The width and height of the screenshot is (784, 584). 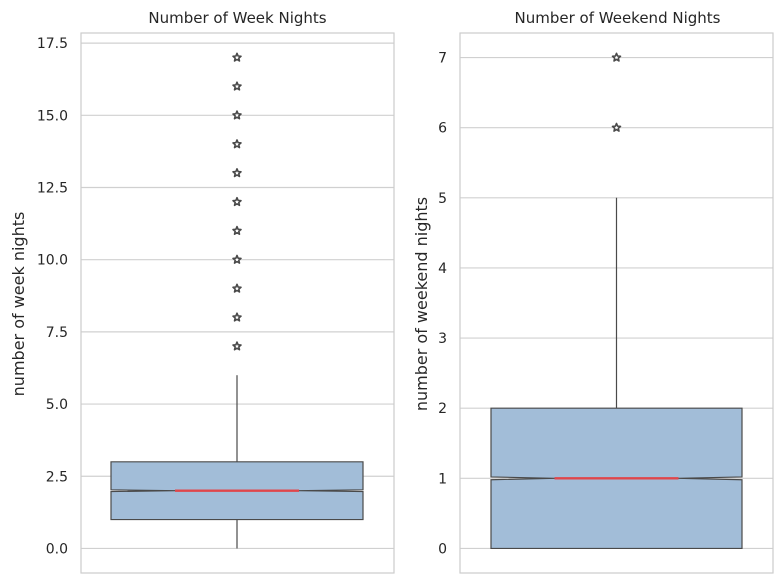 I want to click on y-tick-label: 5, so click(x=442, y=199).